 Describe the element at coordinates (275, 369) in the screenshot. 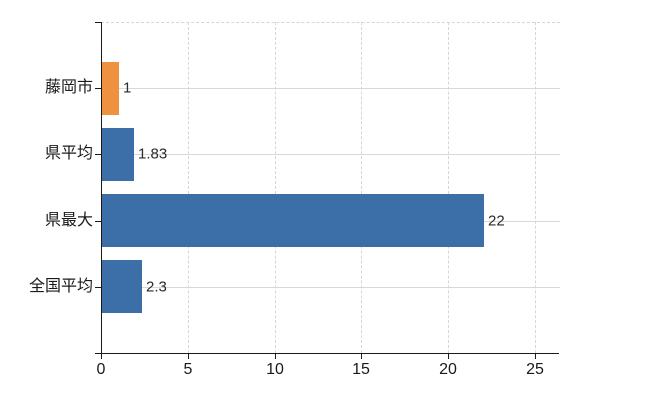

I see `x-tick-label: 10` at that location.